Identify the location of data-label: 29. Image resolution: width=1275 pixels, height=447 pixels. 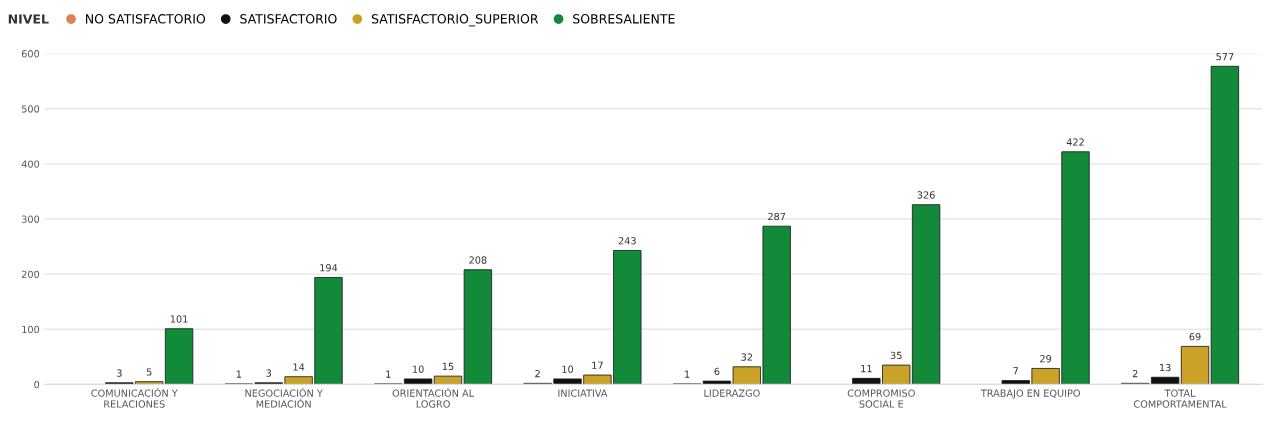
(1046, 359).